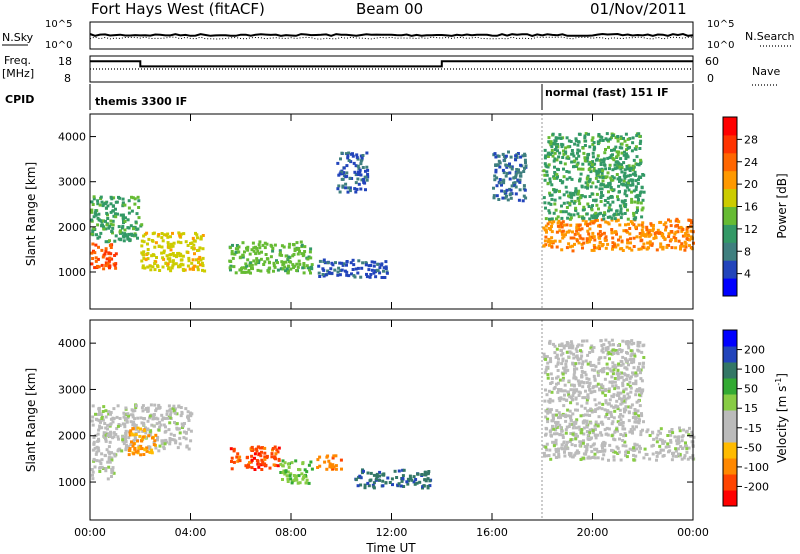 This screenshot has width=800, height=554. I want to click on nave-tick-high: 60, so click(712, 61).